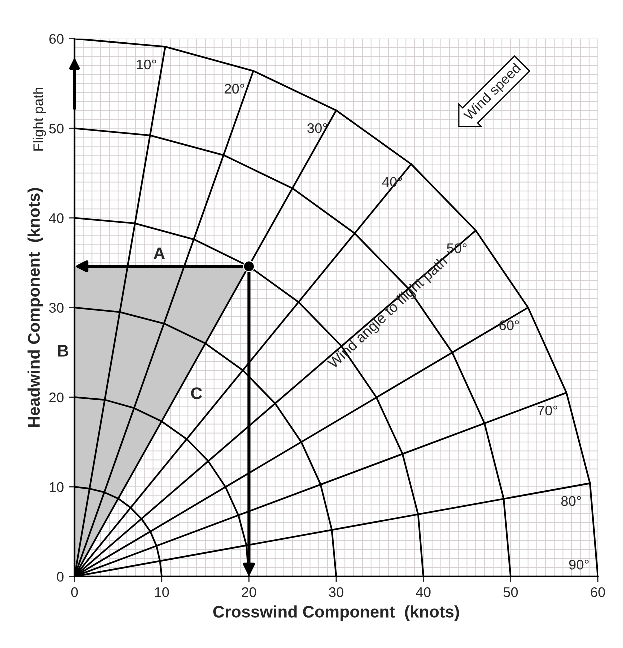 The width and height of the screenshot is (623, 648). What do you see at coordinates (56, 129) in the screenshot?
I see `y-tick-label: 50` at bounding box center [56, 129].